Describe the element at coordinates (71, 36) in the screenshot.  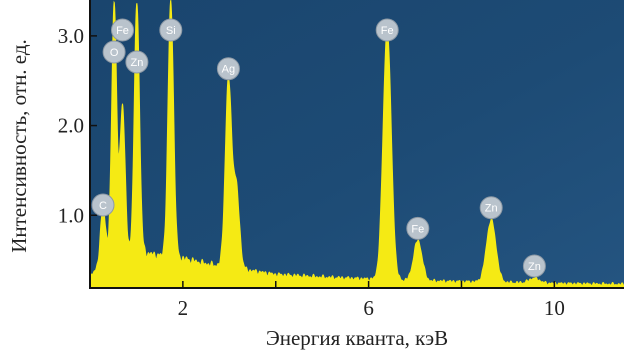
I see `y-tick-label: 3.0` at that location.